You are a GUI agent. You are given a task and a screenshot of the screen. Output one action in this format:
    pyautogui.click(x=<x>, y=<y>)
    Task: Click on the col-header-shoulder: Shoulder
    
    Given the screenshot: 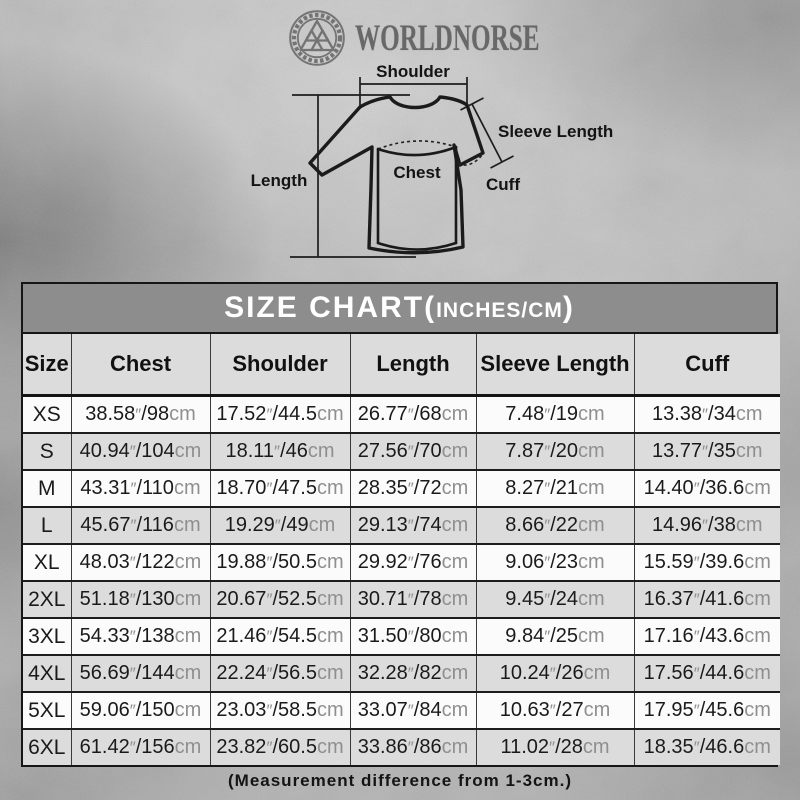 What is the action you would take?
    pyautogui.click(x=279, y=365)
    